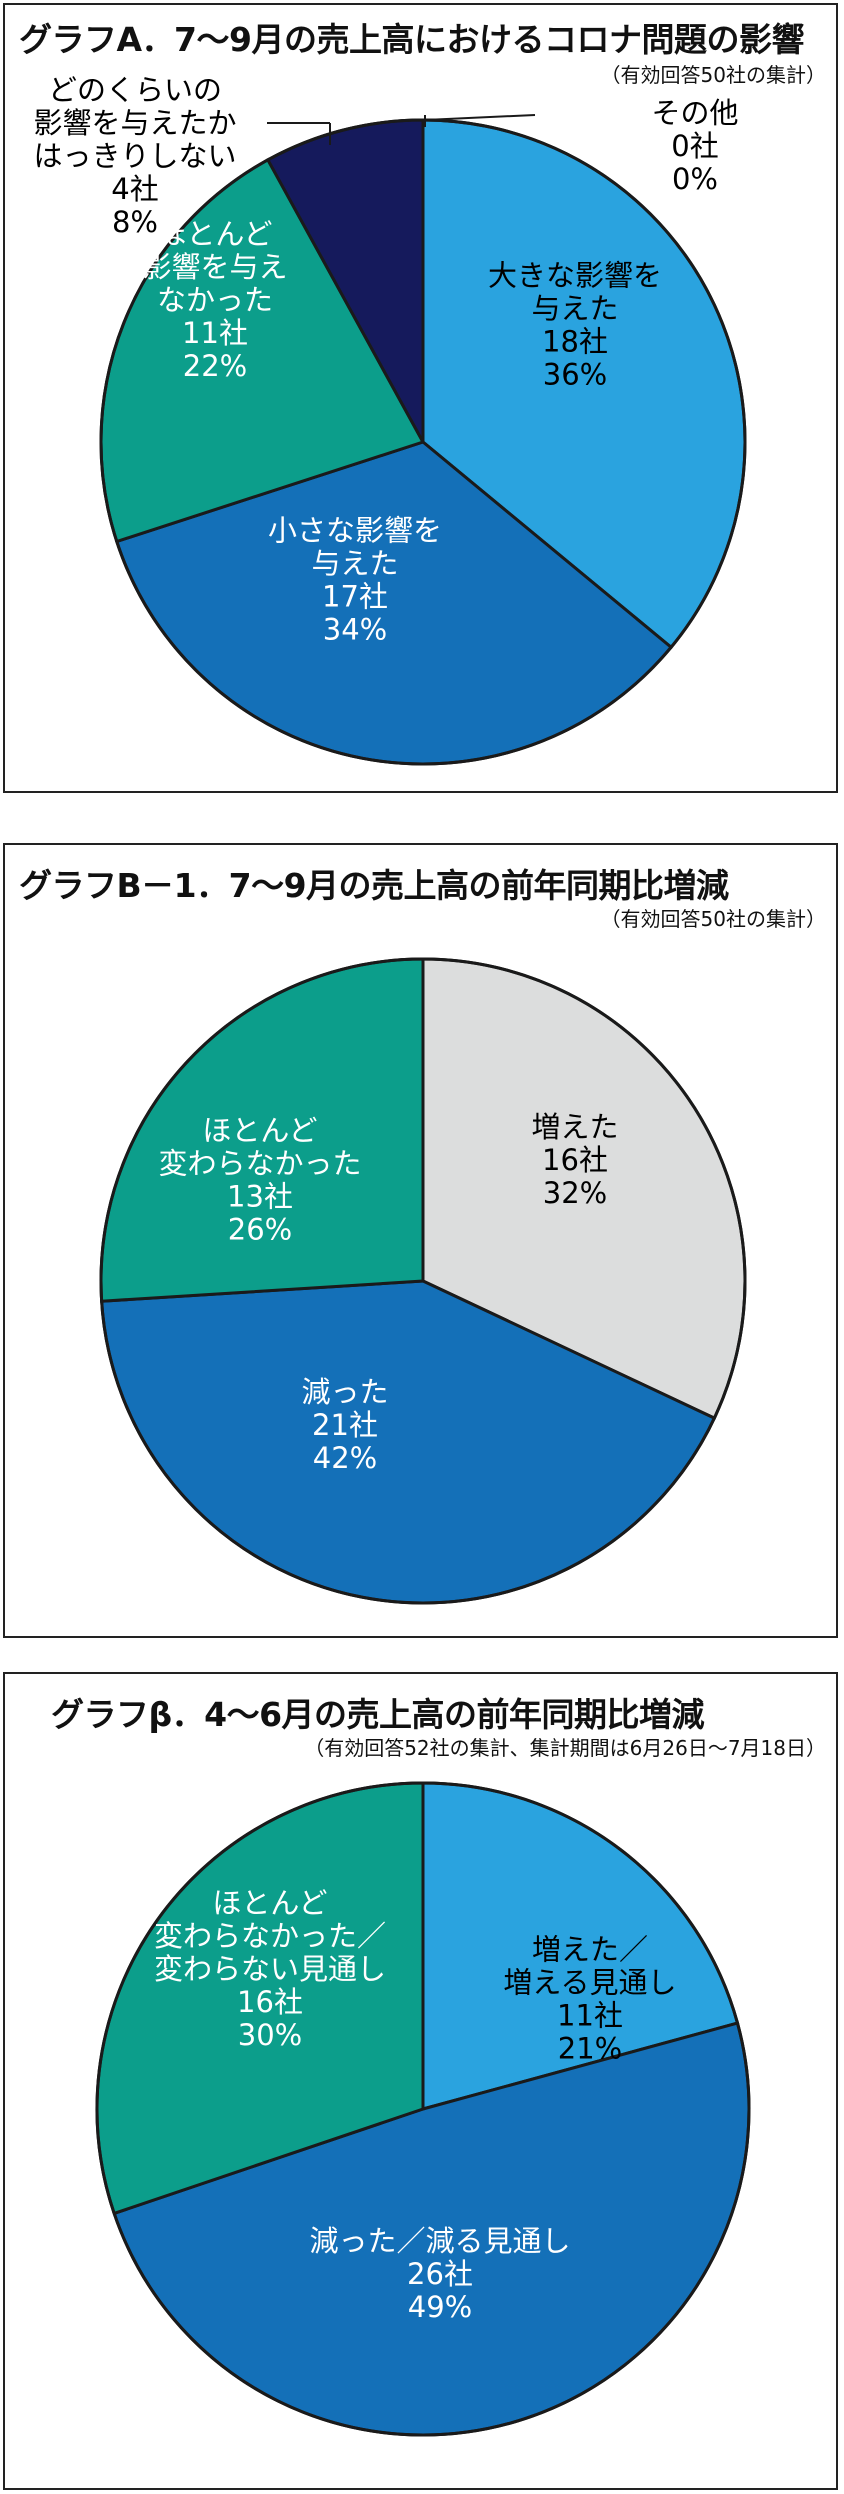 Image resolution: width=844 pixels, height=2494 pixels. What do you see at coordinates (355, 531) in the screenshot?
I see `slice-label-line: 小さな影響を` at bounding box center [355, 531].